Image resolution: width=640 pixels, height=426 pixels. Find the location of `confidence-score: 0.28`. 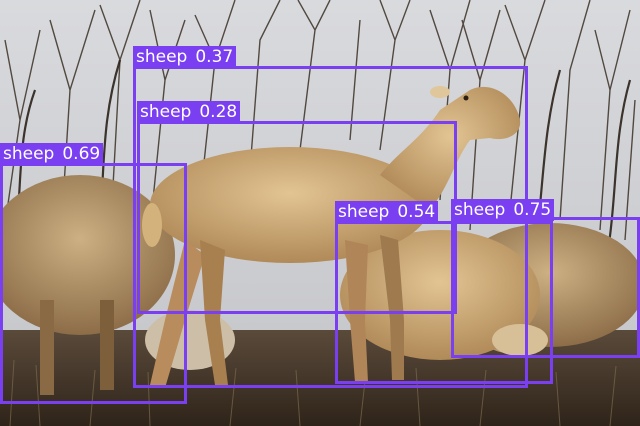

confidence-score: 0.28 is located at coordinates (218, 112).